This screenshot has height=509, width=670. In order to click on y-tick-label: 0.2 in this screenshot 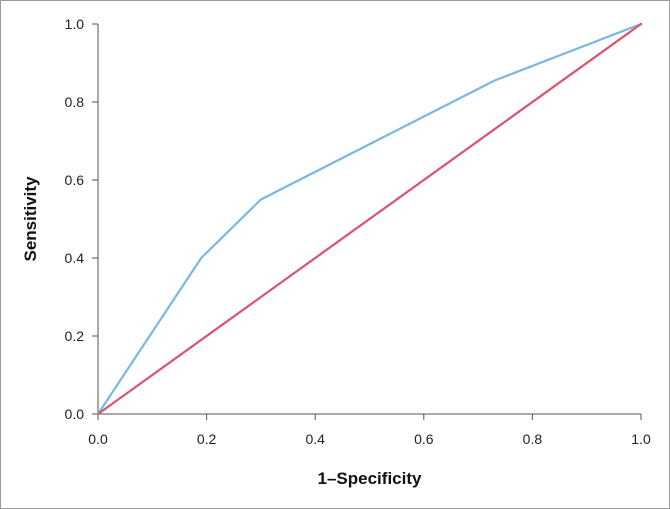, I will do `click(75, 336)`.